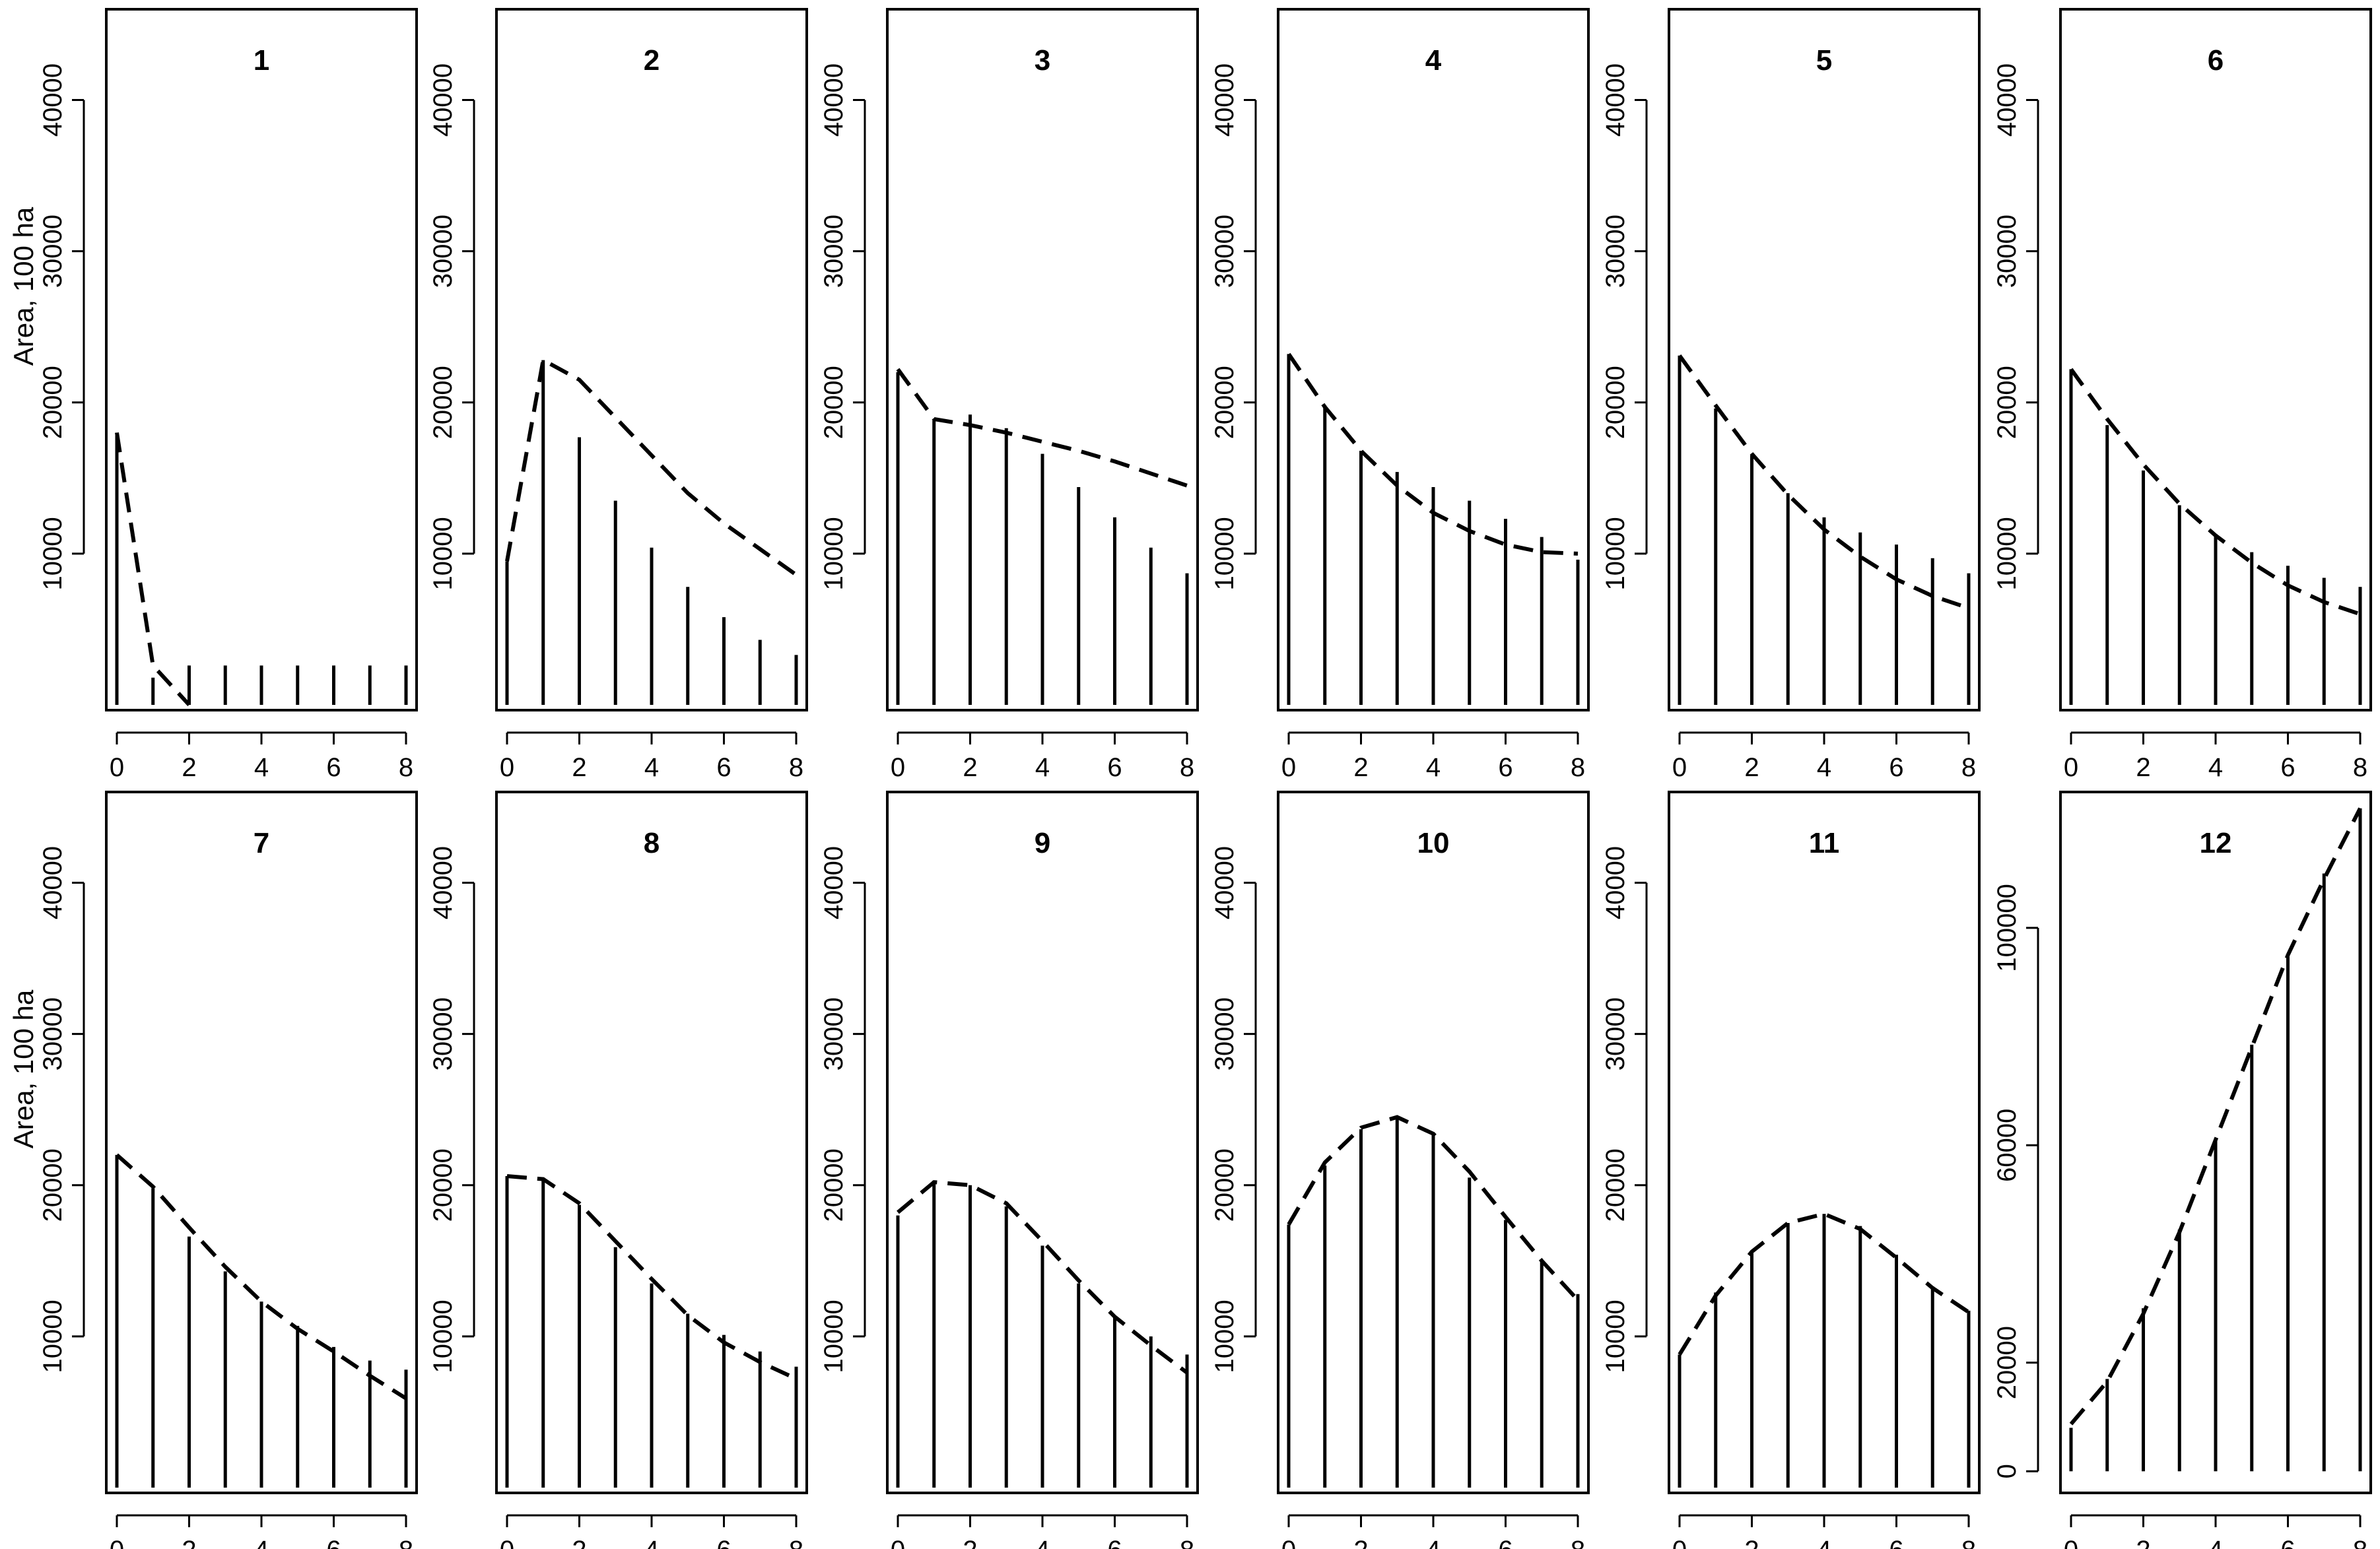  Describe the element at coordinates (2007, 928) in the screenshot. I see `y-tick-label-12-100000: 100000` at that location.